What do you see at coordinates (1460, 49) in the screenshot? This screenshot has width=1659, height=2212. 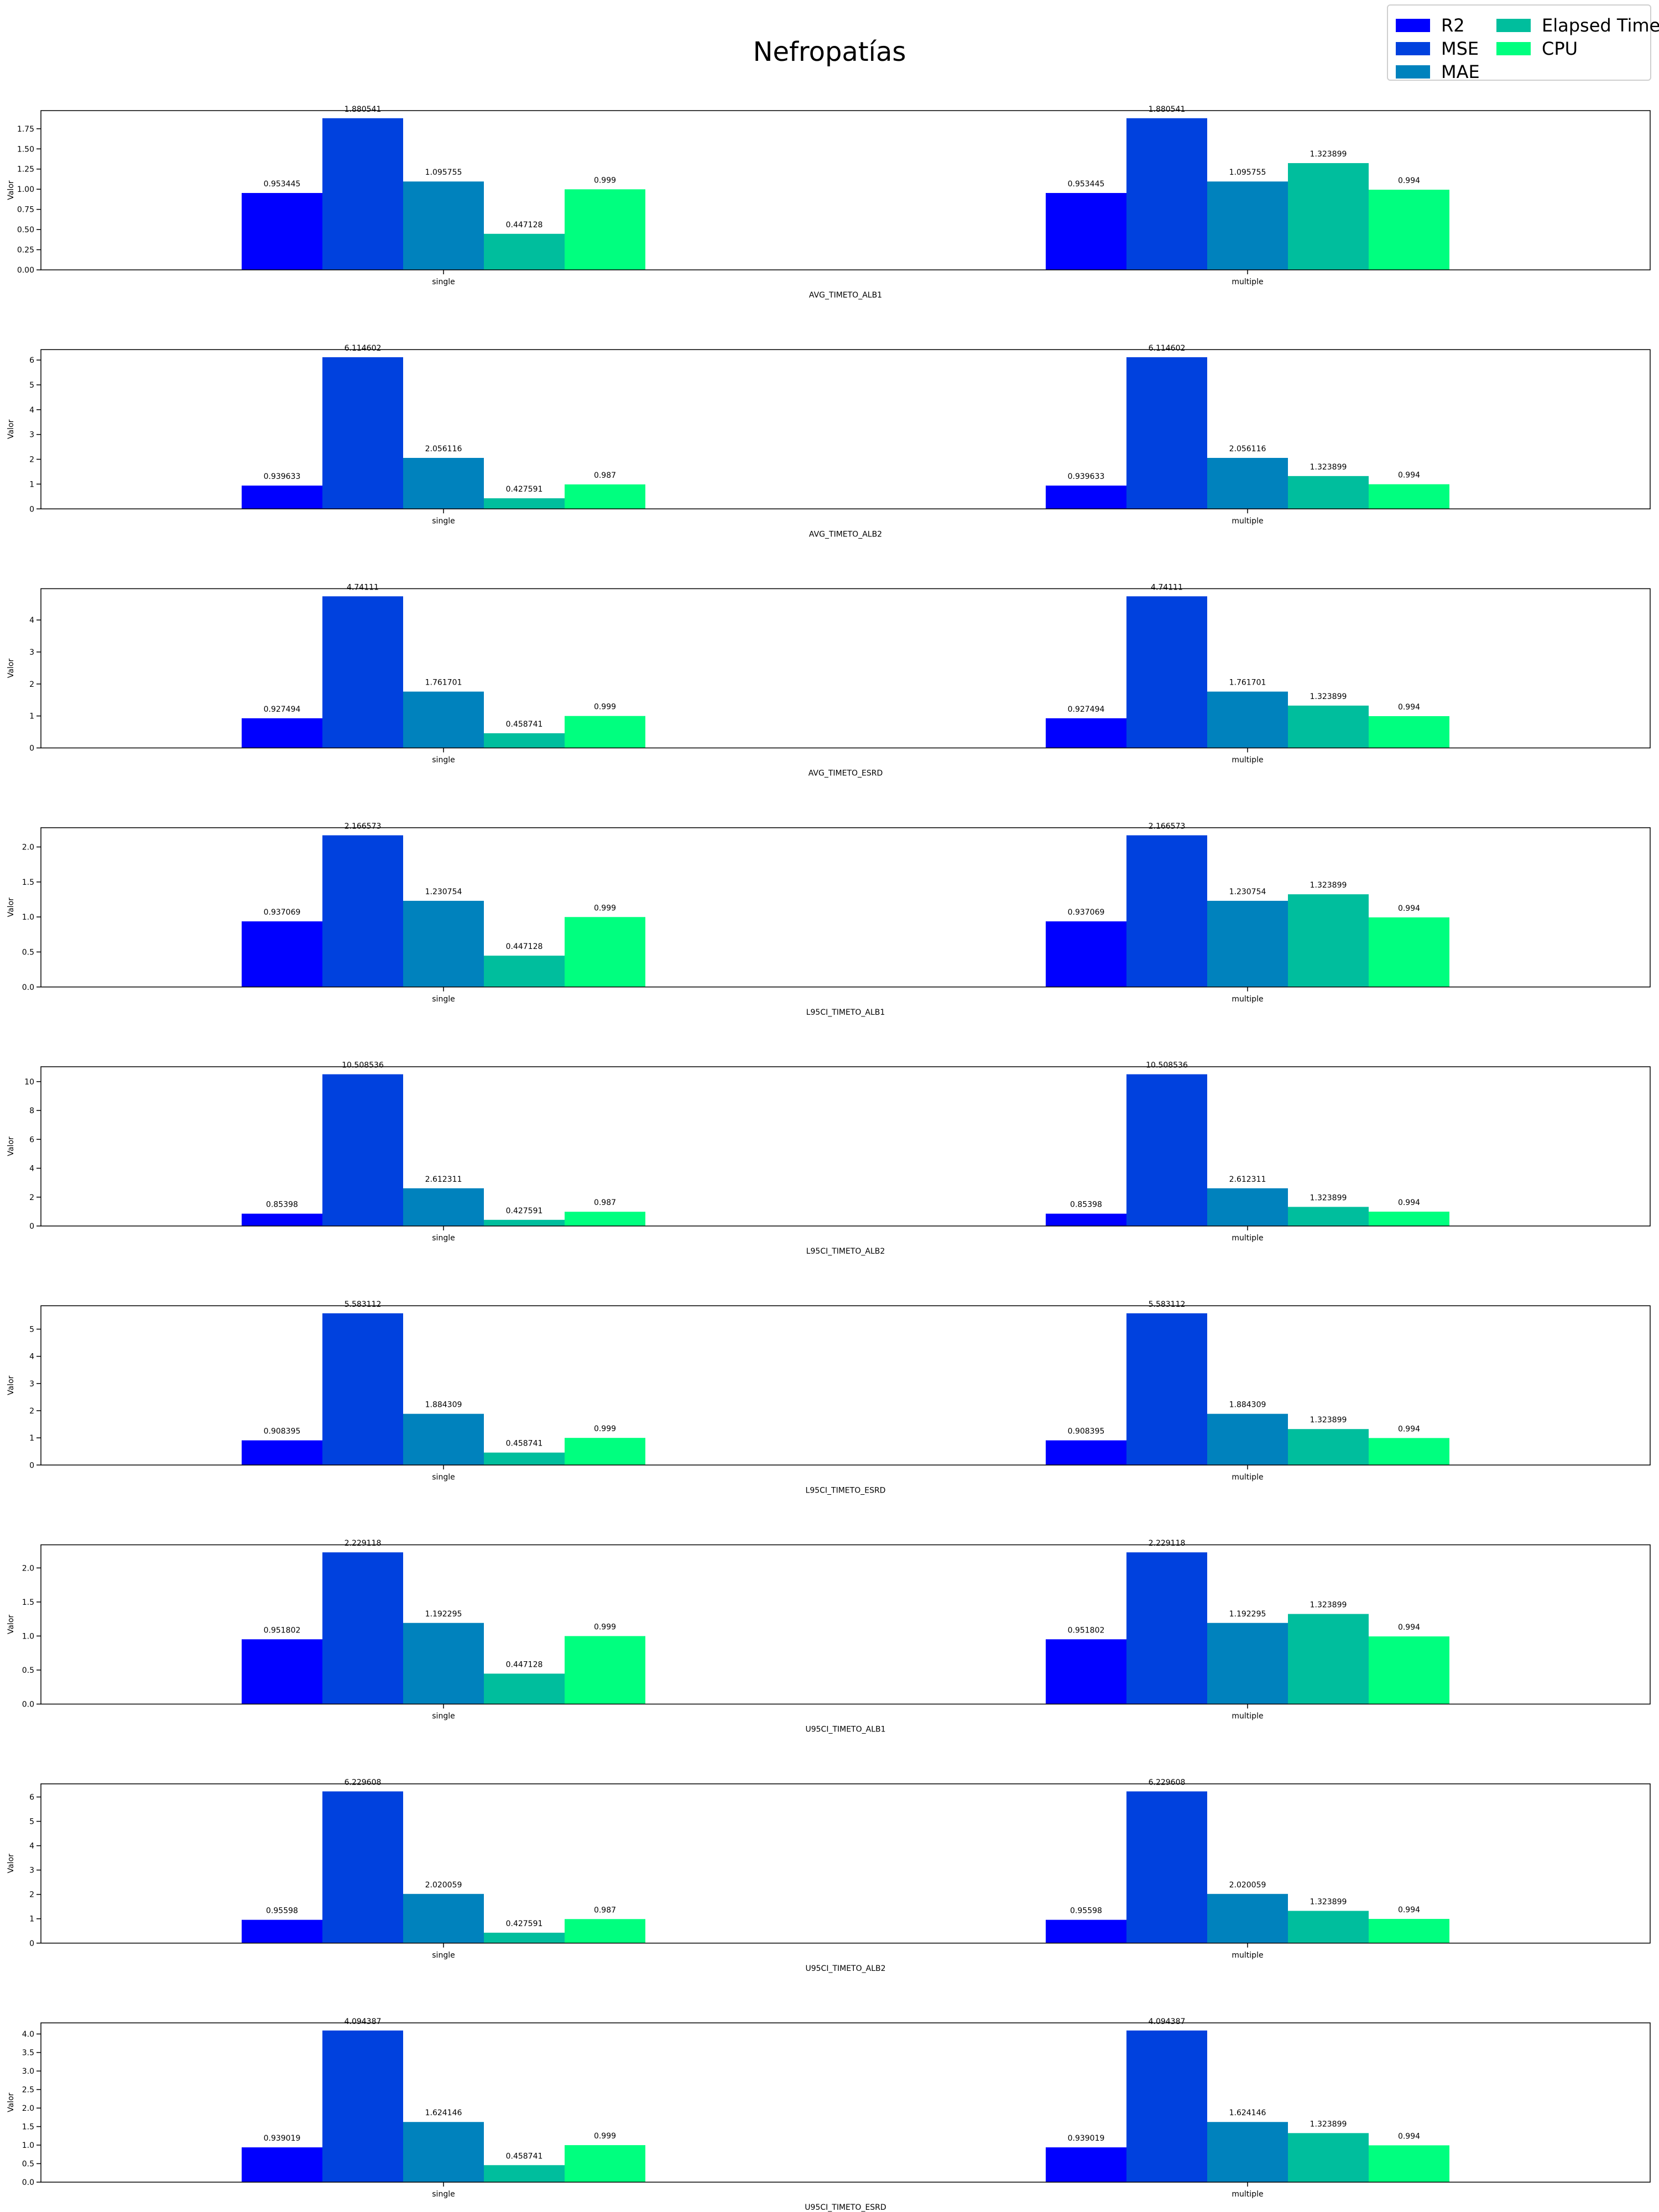 I see `legend-label-mse: MSE` at bounding box center [1460, 49].